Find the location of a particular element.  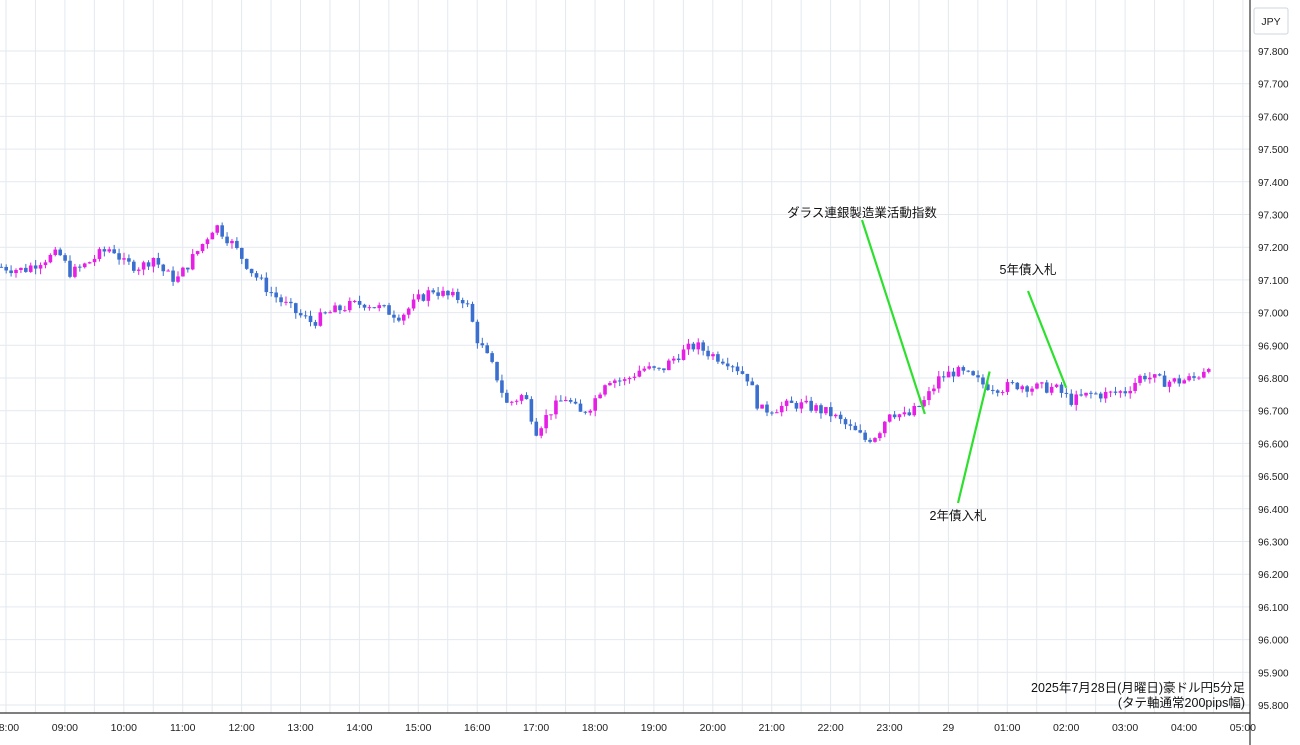

annotation-pointer is located at coordinates (893, 317).